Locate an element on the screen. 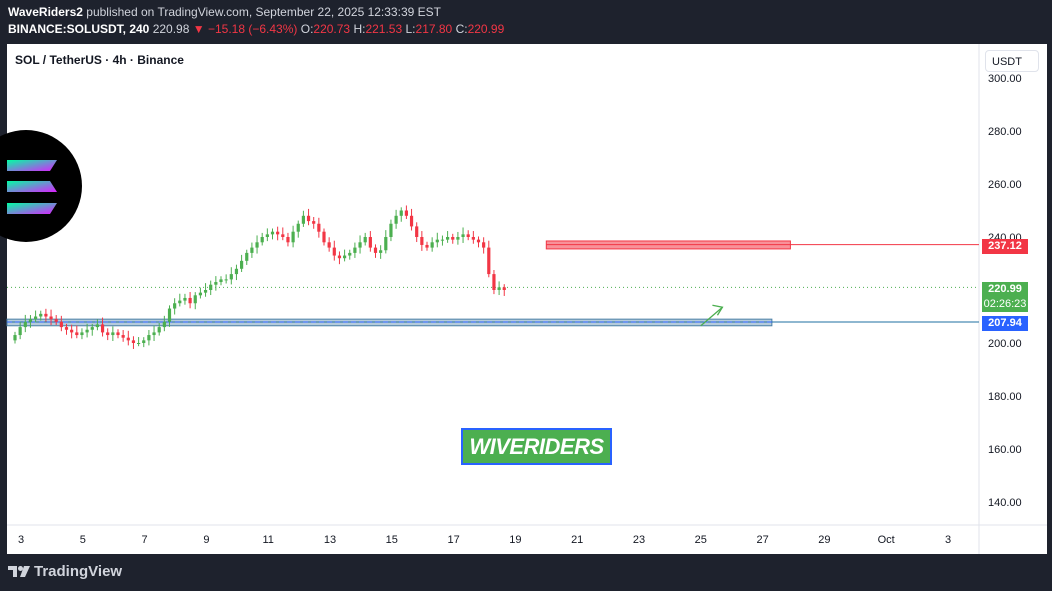 The image size is (1052, 591). chart-legend-title: SOL / TetherUS · 4h · Binance is located at coordinates (99, 60).